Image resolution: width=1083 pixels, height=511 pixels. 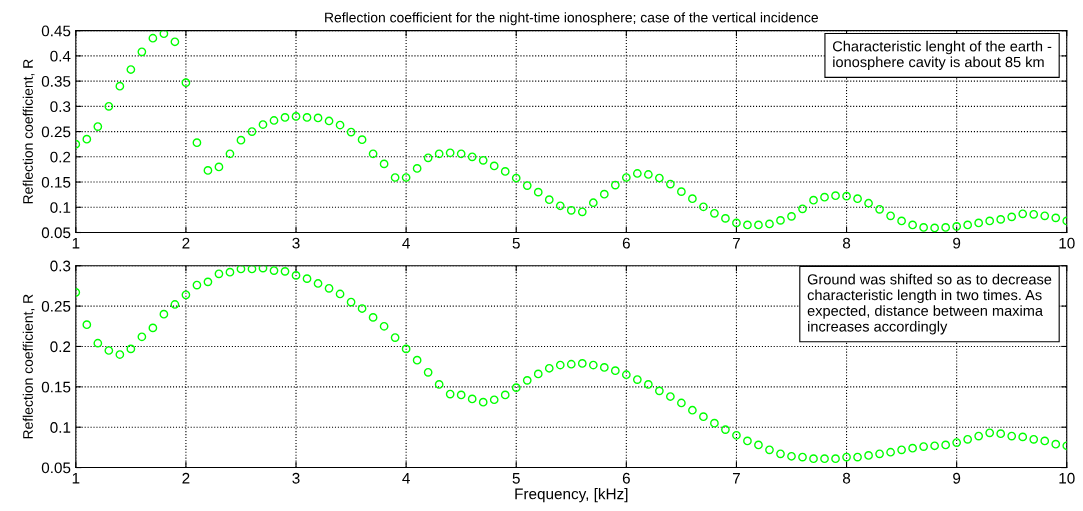 I want to click on x-axis-title: Frequency, [kHz], so click(x=571, y=495).